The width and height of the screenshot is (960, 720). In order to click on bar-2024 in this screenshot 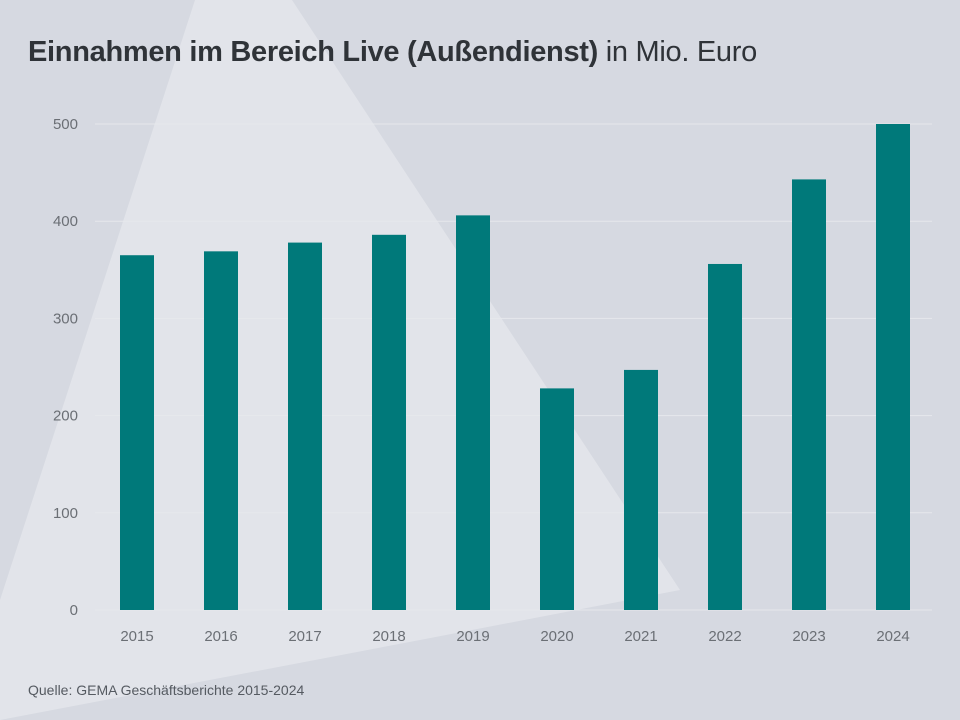, I will do `click(893, 367)`.